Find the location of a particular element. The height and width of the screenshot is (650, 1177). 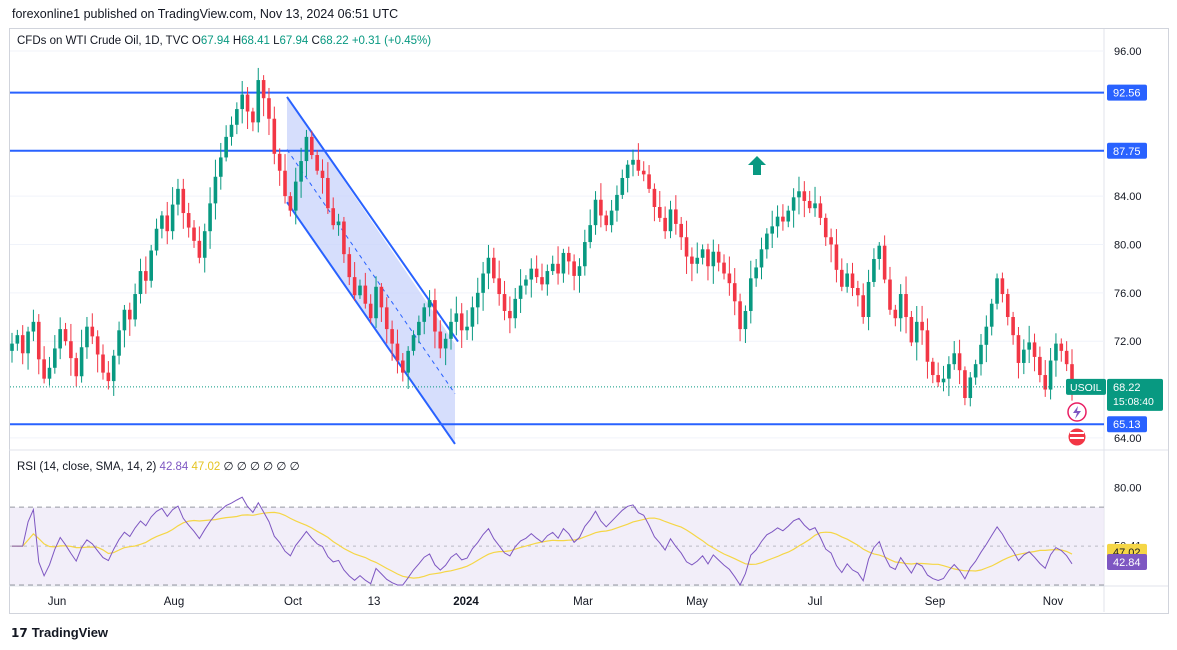

price-tick-label: 72.00 is located at coordinates (1128, 342).